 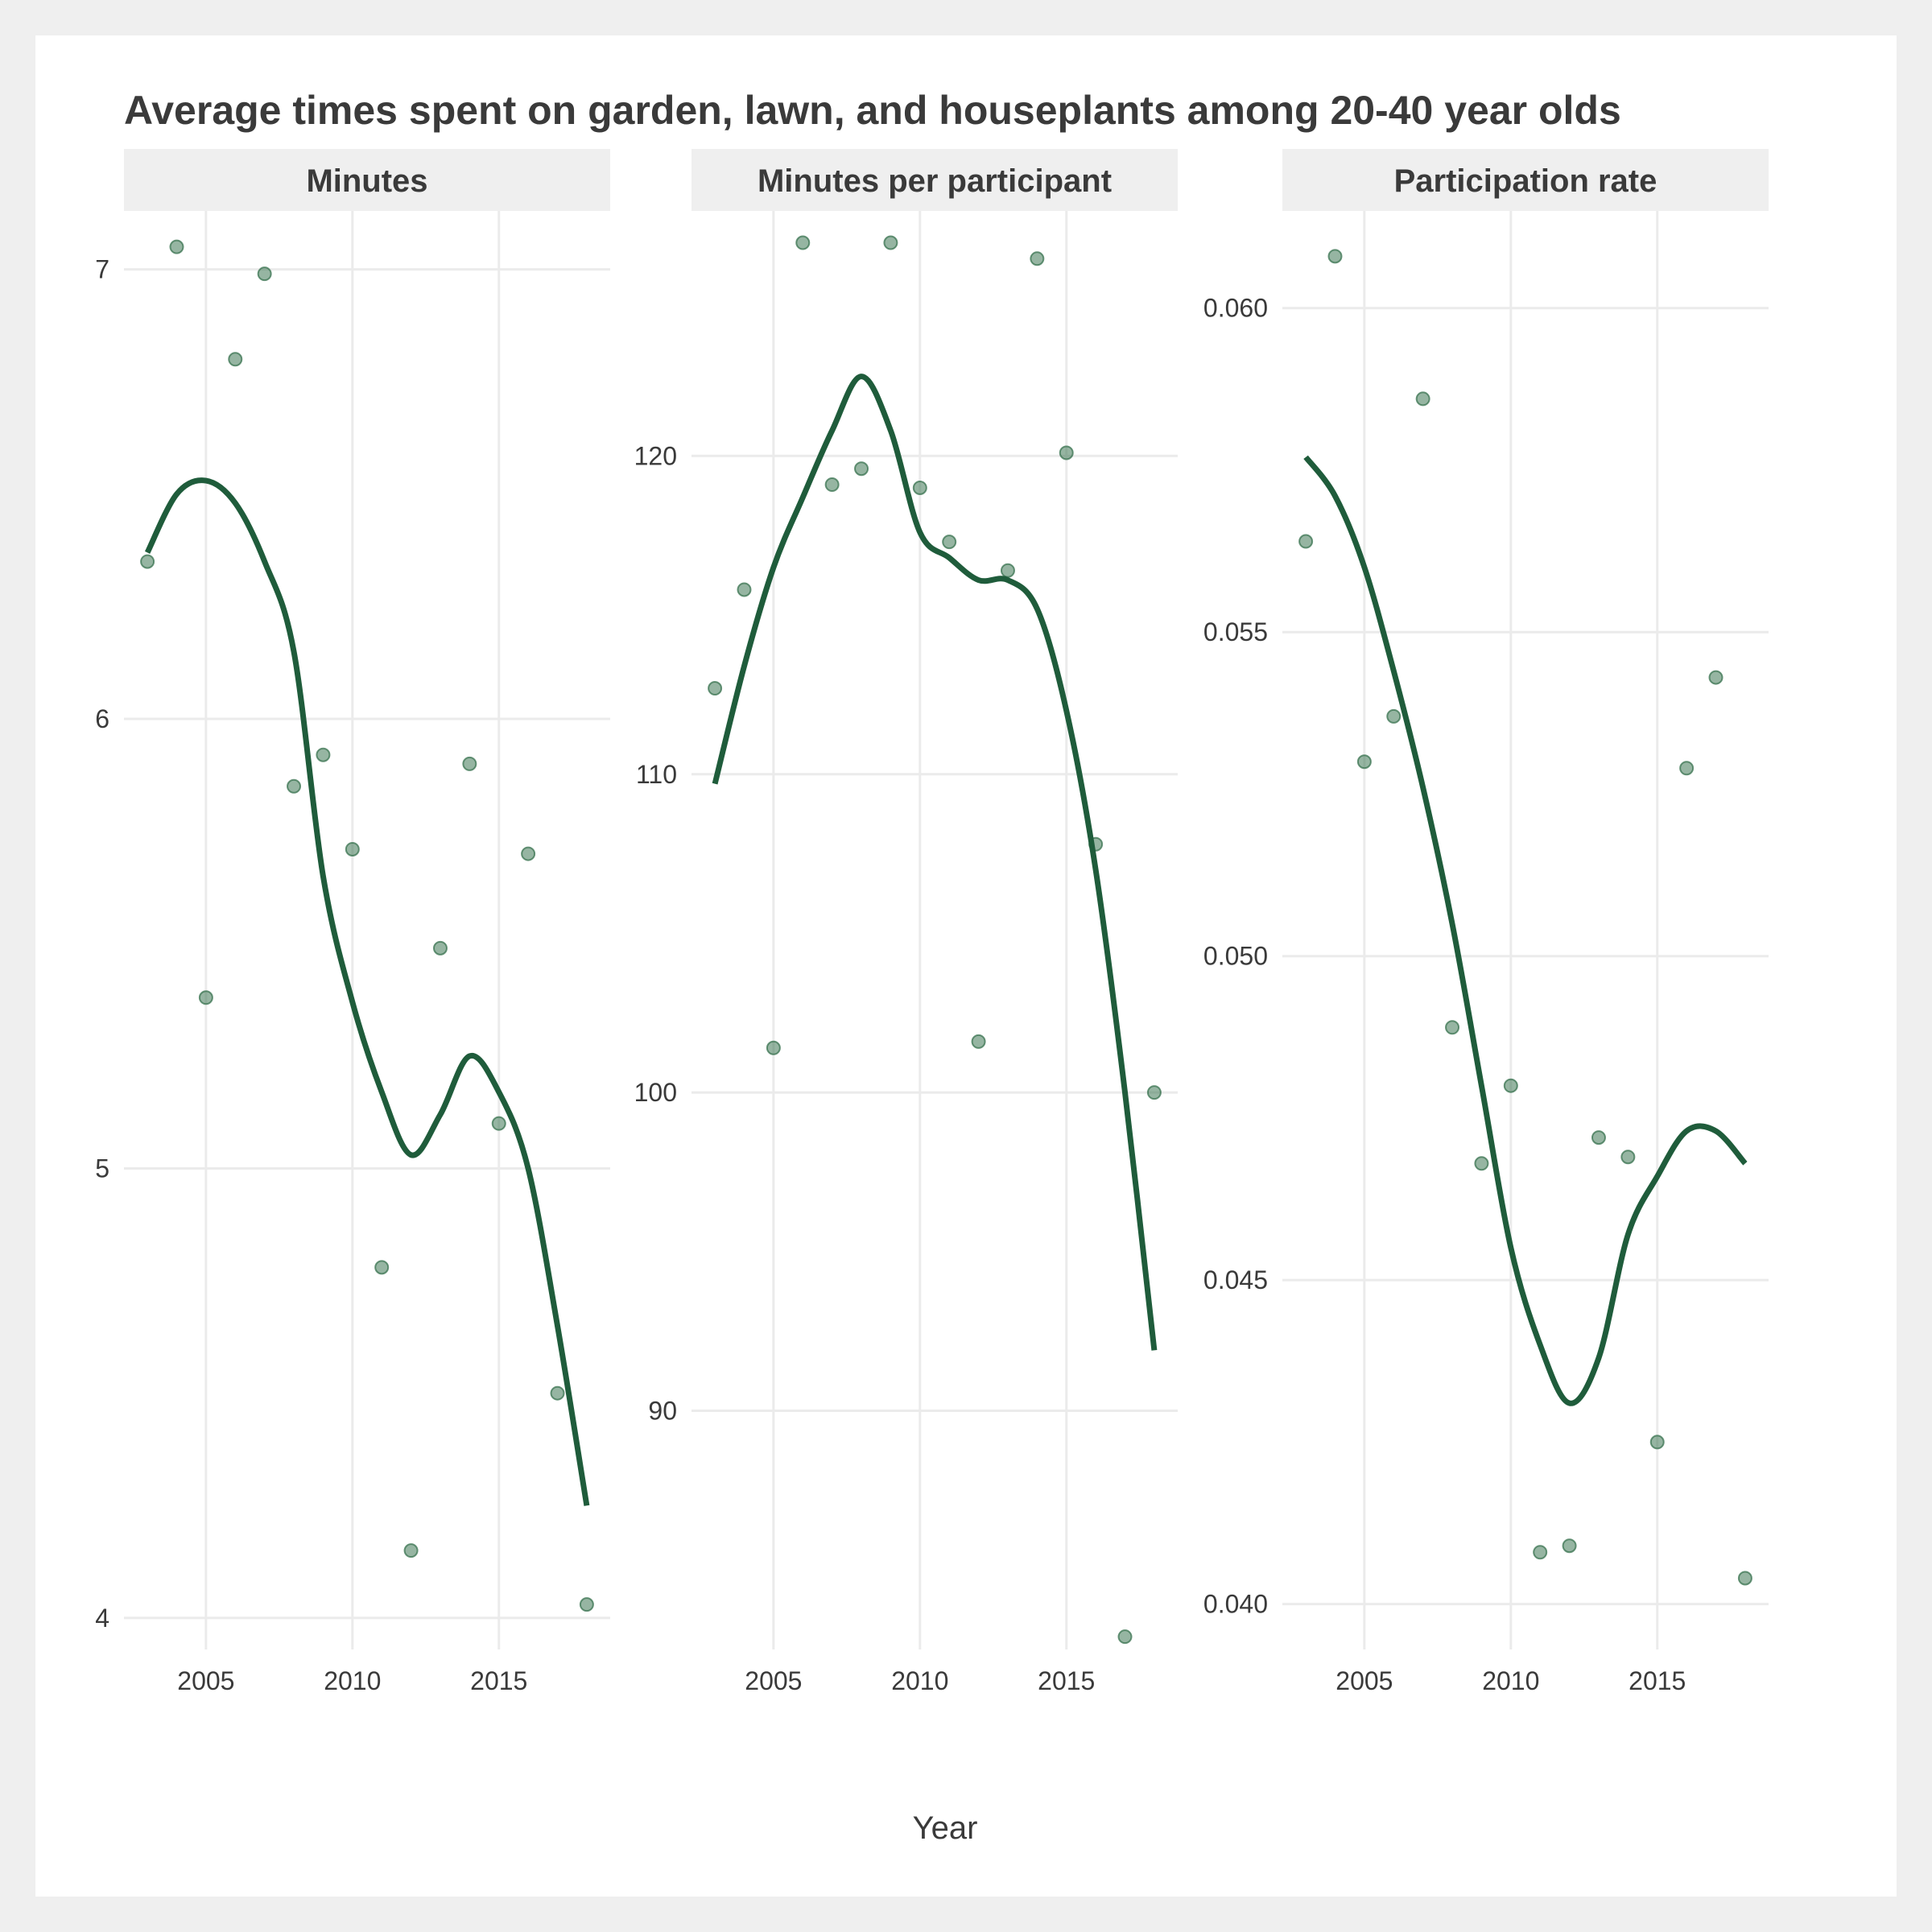 I want to click on y-tick-label: 110, so click(x=656, y=774).